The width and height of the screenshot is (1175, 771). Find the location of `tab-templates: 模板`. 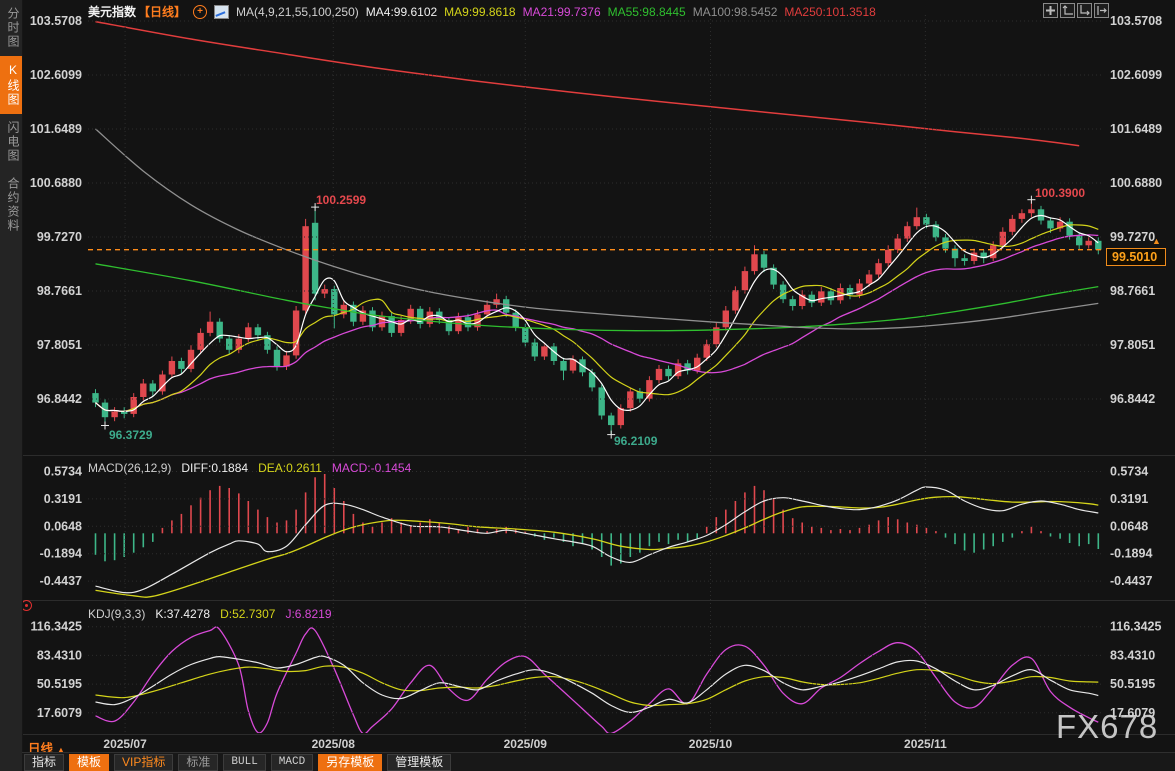

tab-templates: 模板 is located at coordinates (89, 762).